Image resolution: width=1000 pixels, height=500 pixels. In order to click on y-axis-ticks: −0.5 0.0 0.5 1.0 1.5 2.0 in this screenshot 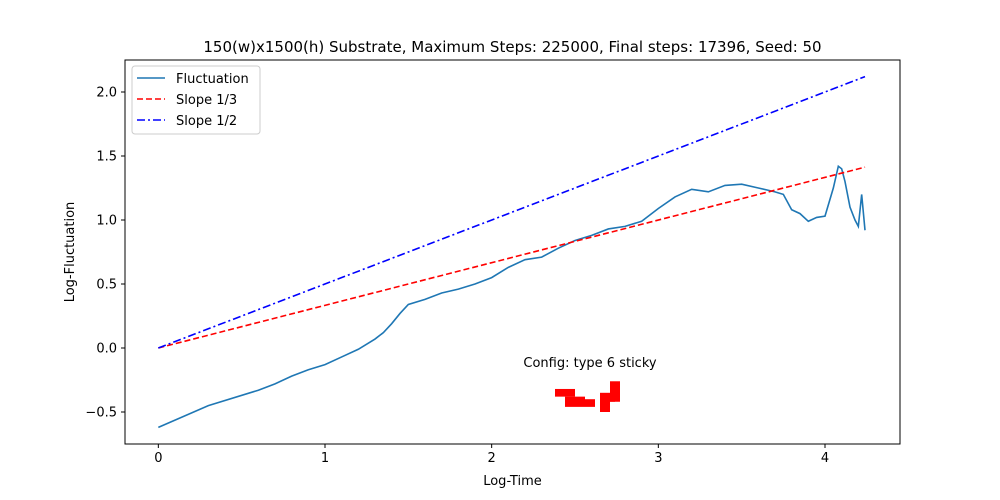, I will do `click(105, 253)`.